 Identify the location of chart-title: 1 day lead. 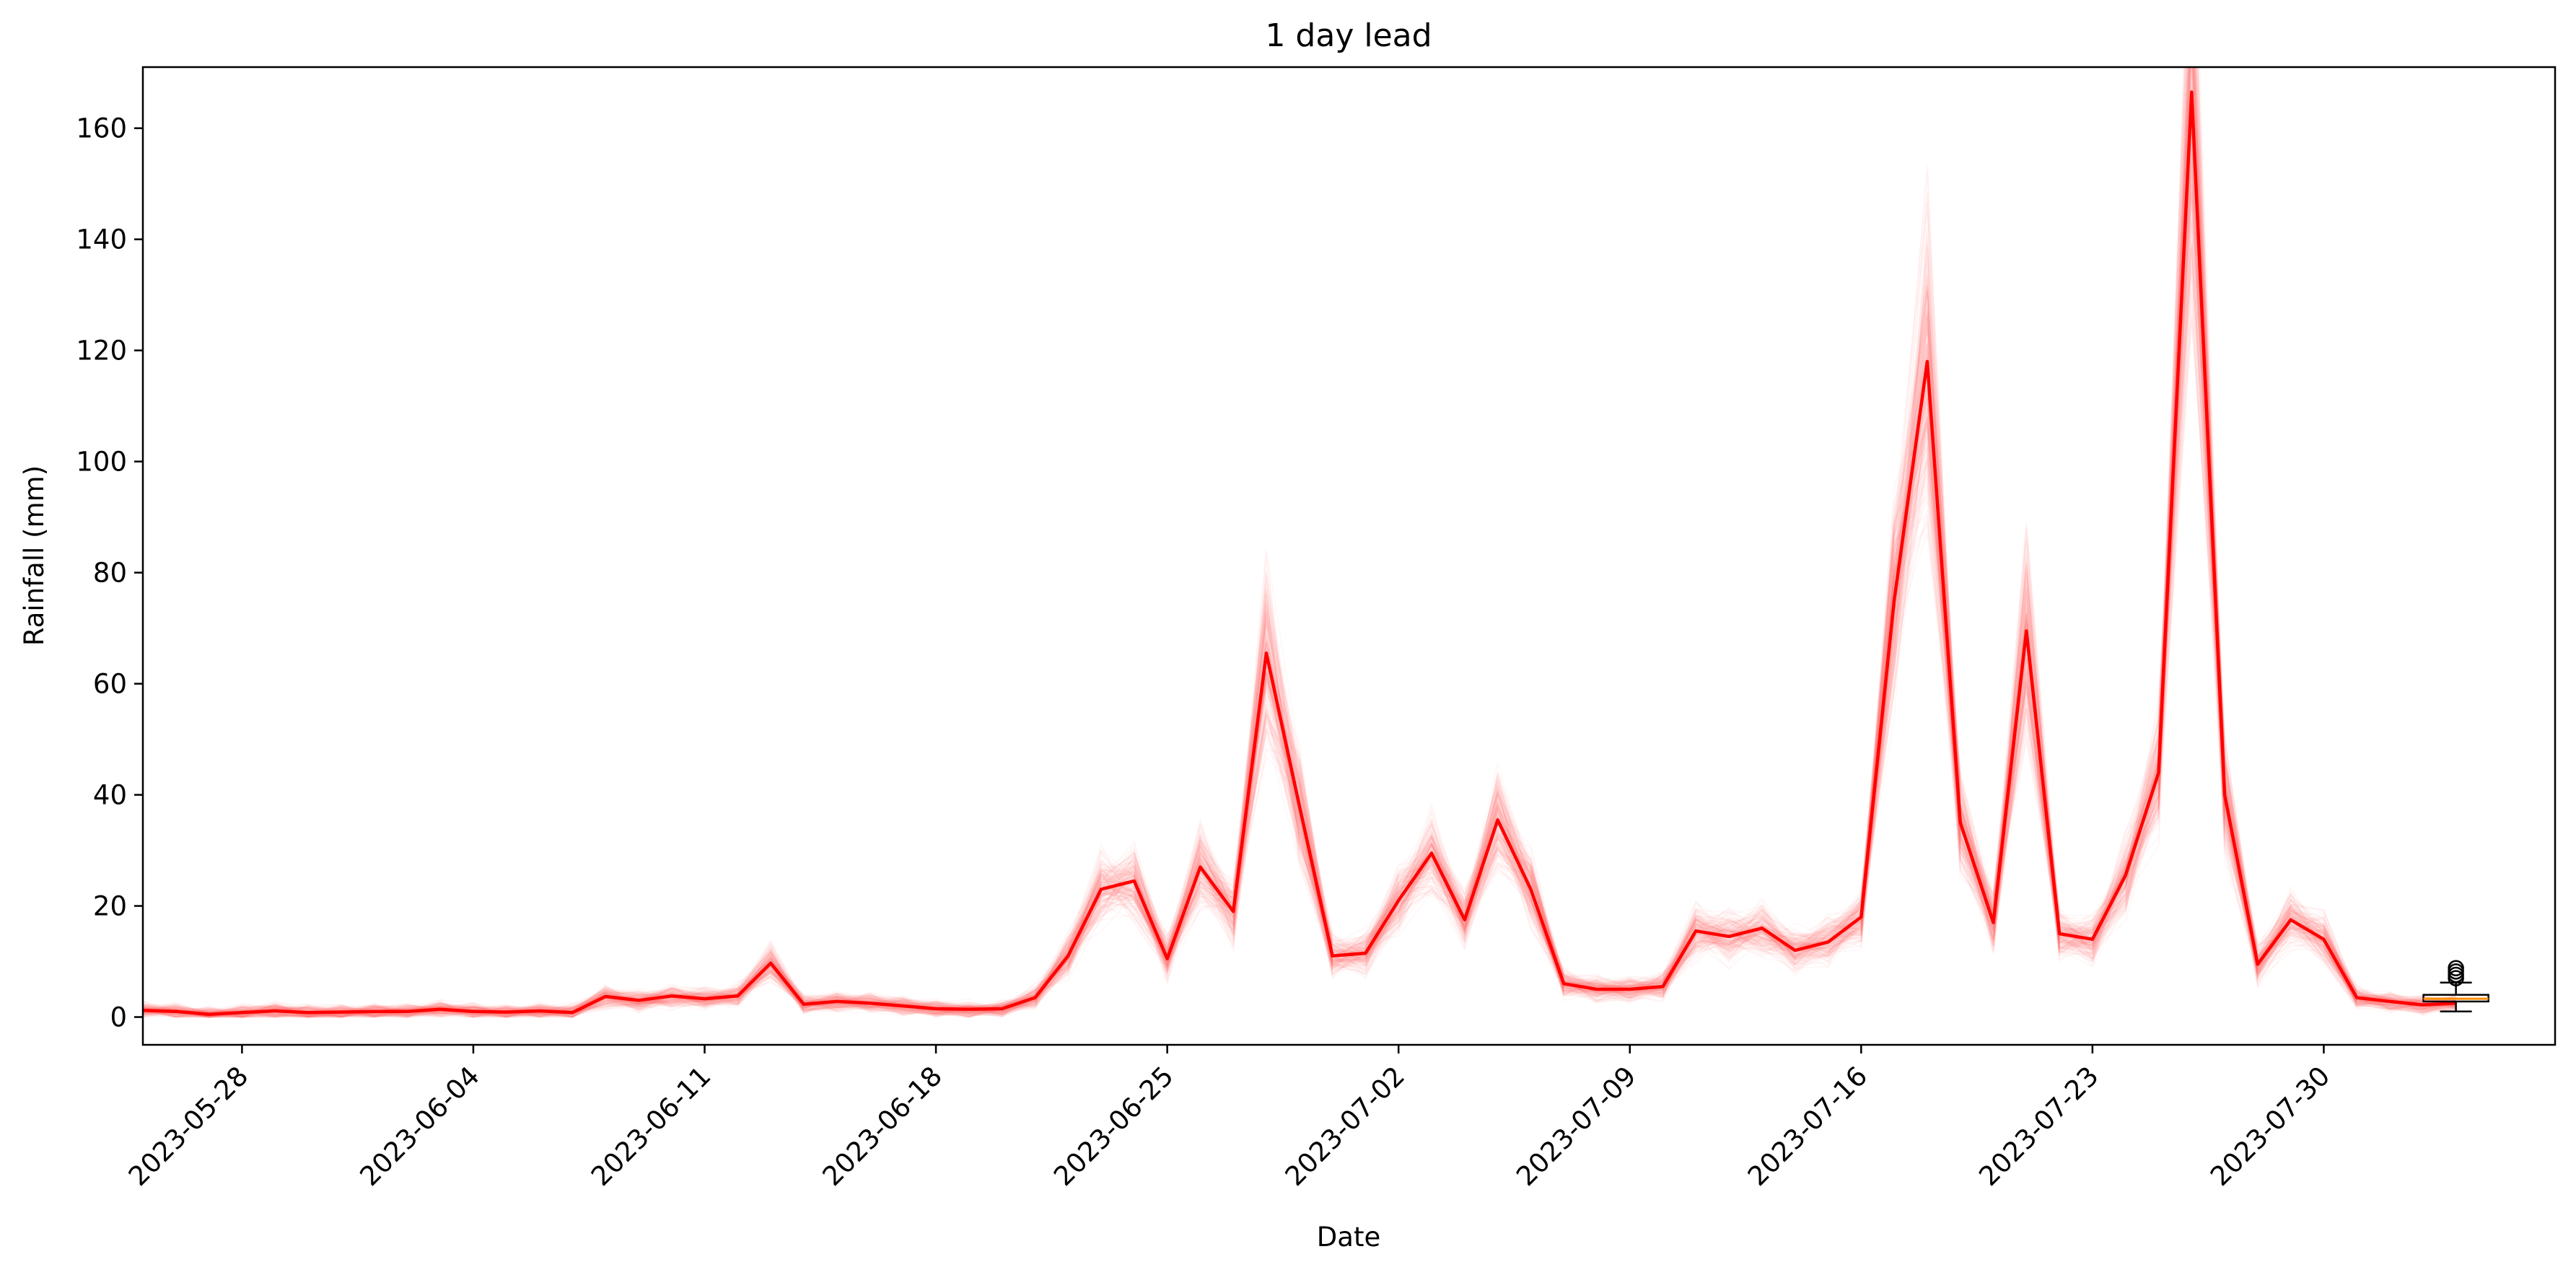
(1348, 36).